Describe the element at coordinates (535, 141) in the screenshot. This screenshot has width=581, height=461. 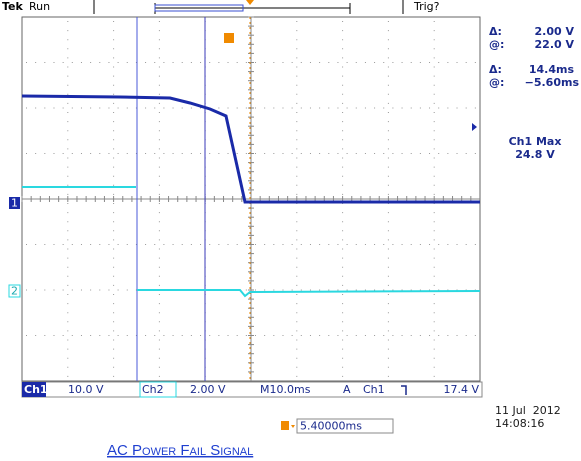
I see `measure-name: Ch1 Max` at that location.